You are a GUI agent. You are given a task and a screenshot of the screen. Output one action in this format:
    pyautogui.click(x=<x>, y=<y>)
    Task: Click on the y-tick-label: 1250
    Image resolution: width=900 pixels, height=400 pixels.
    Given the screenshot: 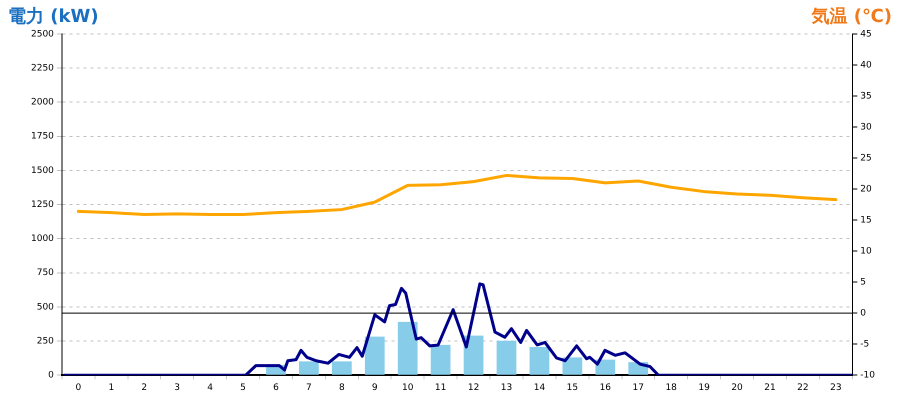 What is the action you would take?
    pyautogui.click(x=42, y=205)
    